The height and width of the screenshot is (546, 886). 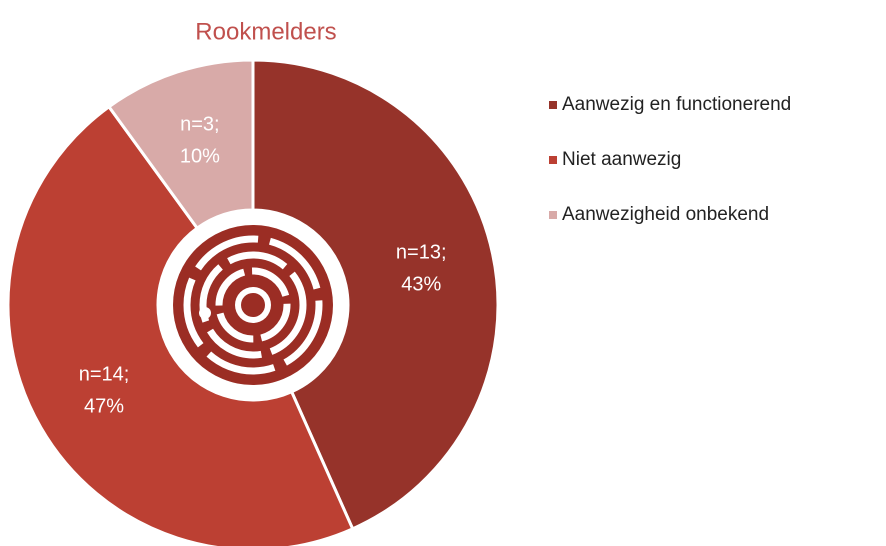 What do you see at coordinates (621, 159) in the screenshot?
I see `legend-label: Niet aanwezig` at bounding box center [621, 159].